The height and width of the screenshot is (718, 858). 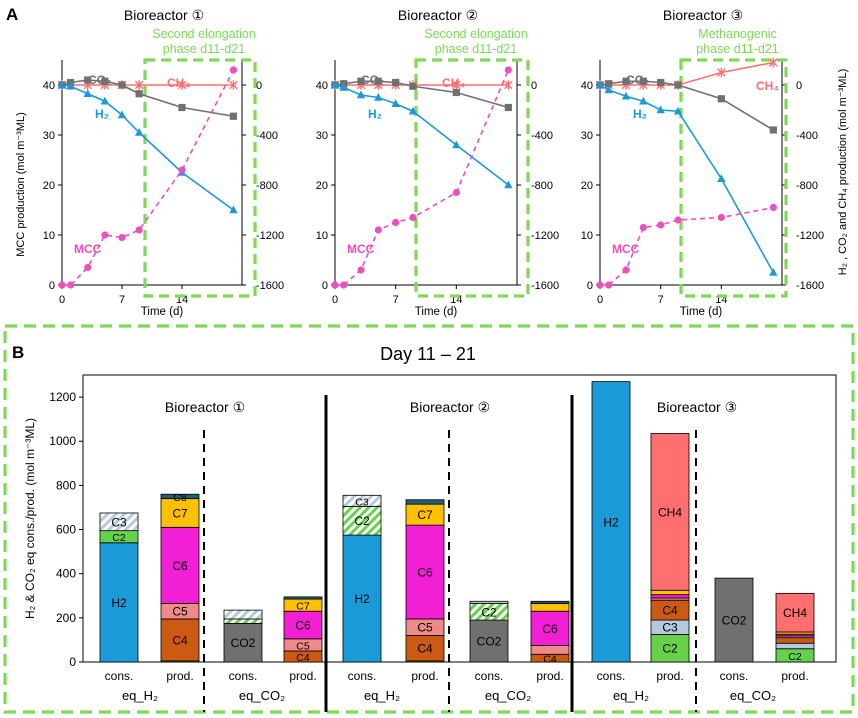 I want to click on bar-label: cons., so click(x=362, y=676).